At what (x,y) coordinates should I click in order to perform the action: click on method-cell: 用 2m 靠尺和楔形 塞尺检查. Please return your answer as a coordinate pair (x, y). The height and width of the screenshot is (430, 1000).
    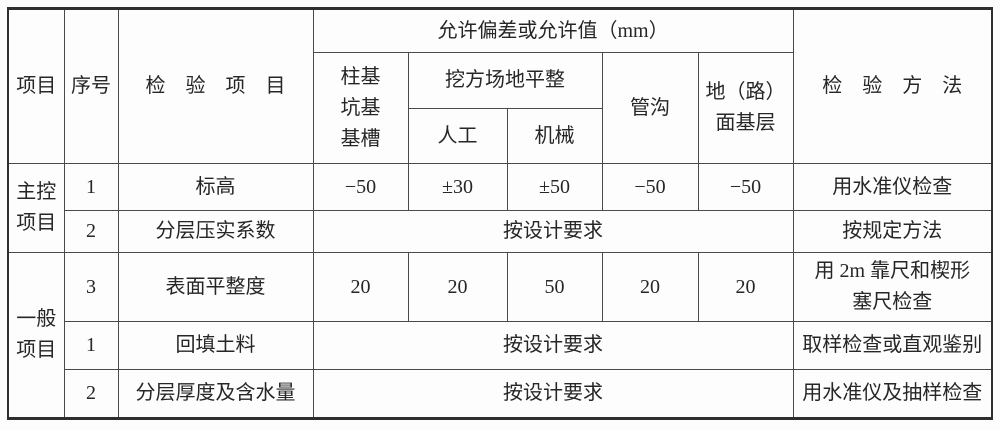
    Looking at the image, I should click on (892, 287).